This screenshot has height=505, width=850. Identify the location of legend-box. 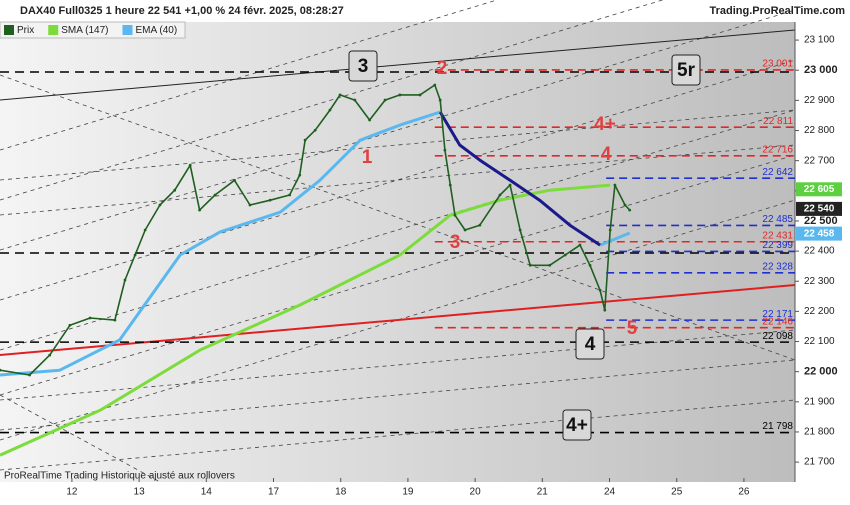
(93, 30).